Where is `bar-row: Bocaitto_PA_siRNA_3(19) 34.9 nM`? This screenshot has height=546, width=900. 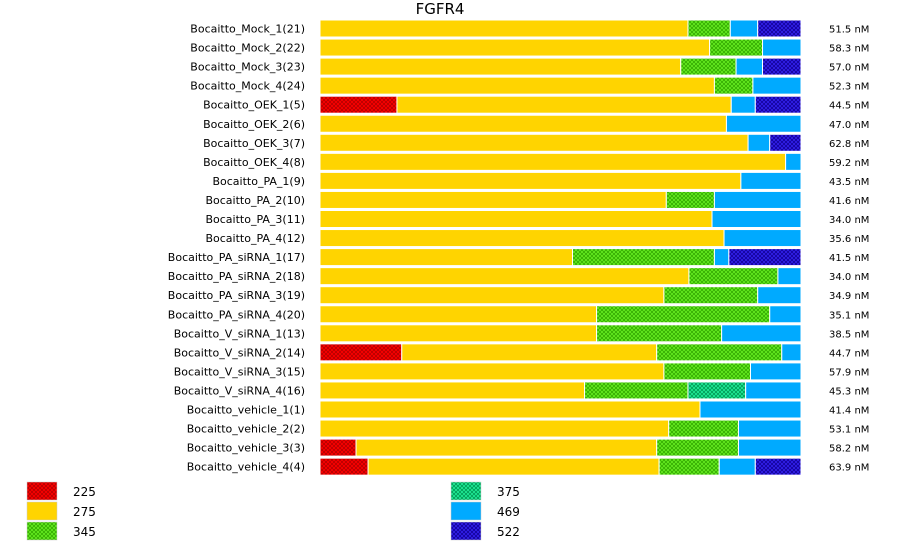 bar-row: Bocaitto_PA_siRNA_3(19) 34.9 nM is located at coordinates (518, 295).